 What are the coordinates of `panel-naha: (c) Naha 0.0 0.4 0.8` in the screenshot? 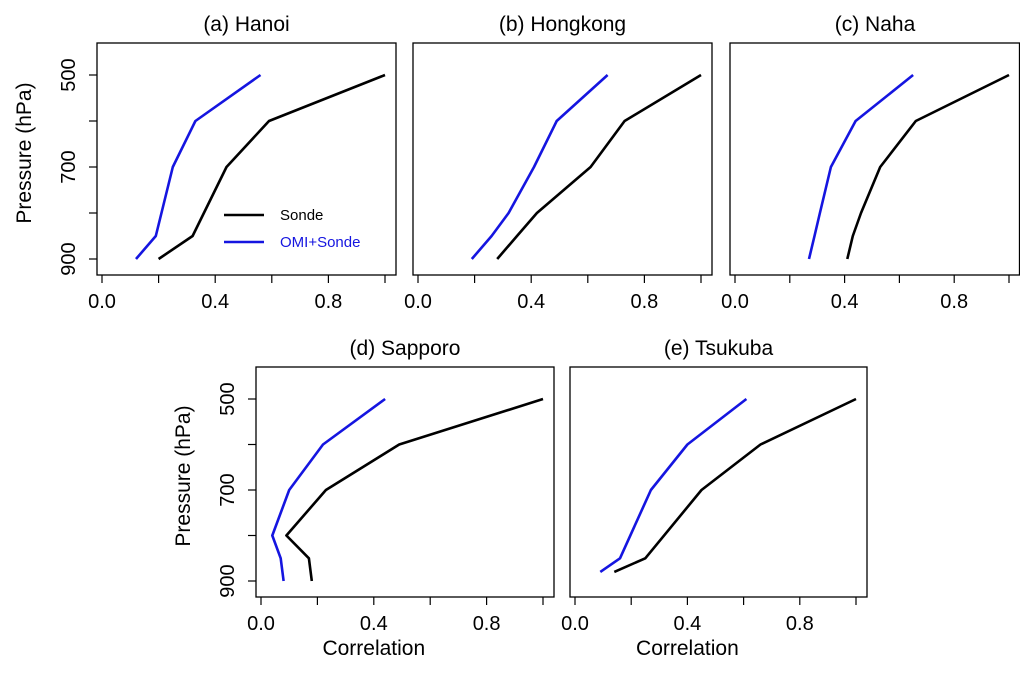 It's located at (870, 163).